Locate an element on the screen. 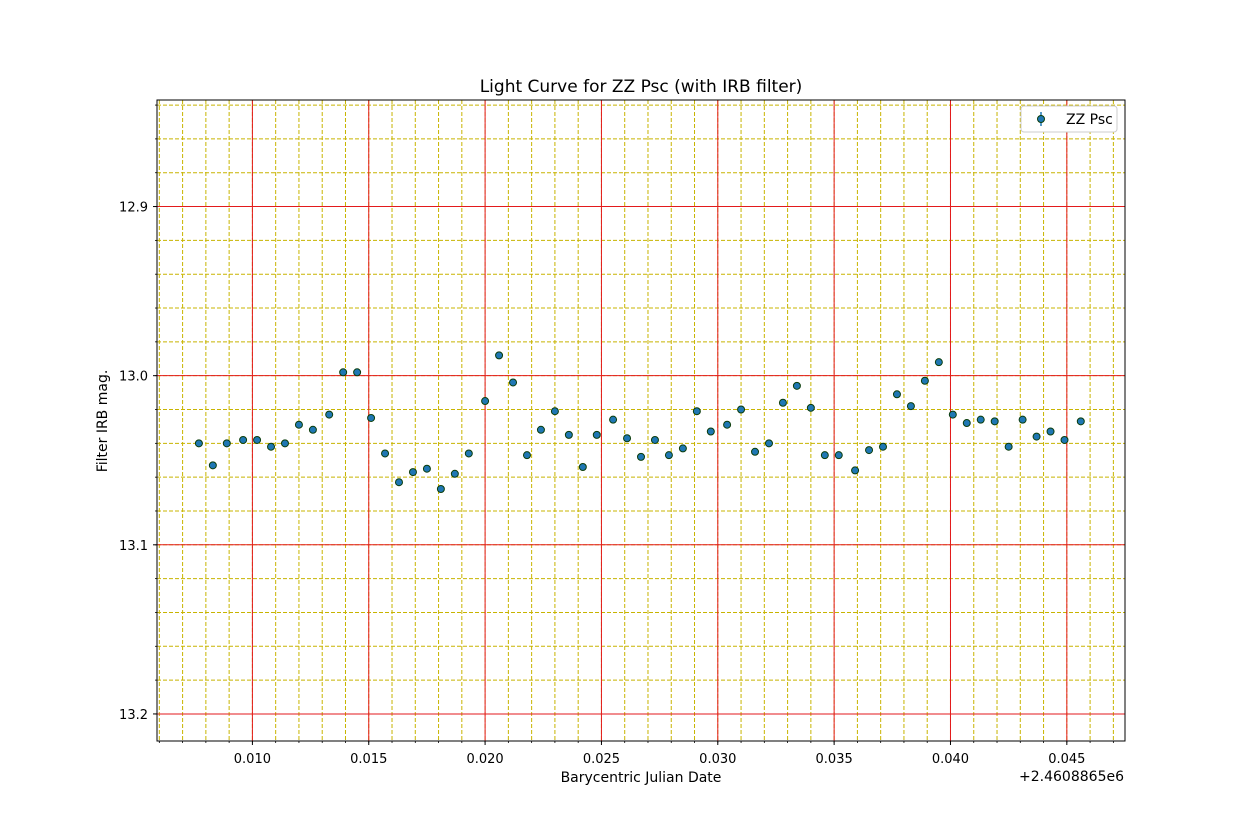  x-tick-label: 0.035 is located at coordinates (834, 759).